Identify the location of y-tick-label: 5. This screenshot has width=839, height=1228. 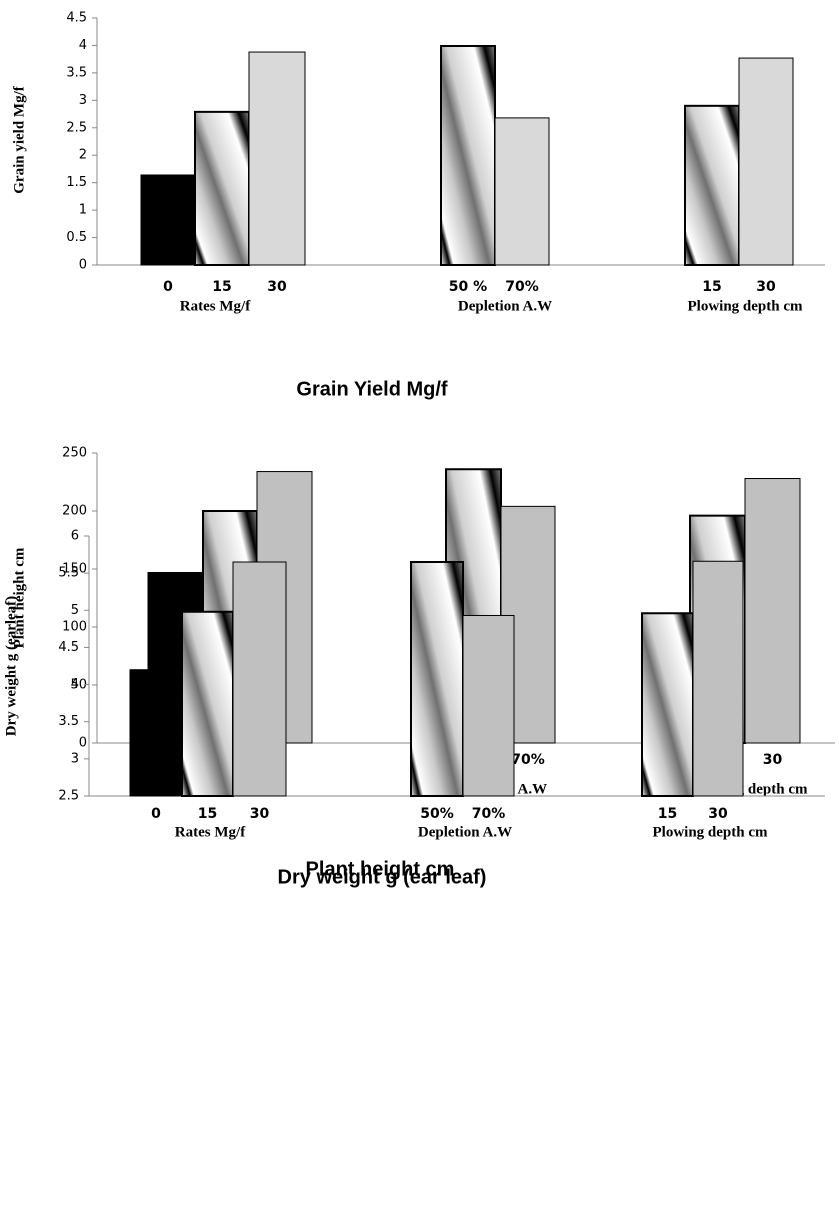
(75, 610).